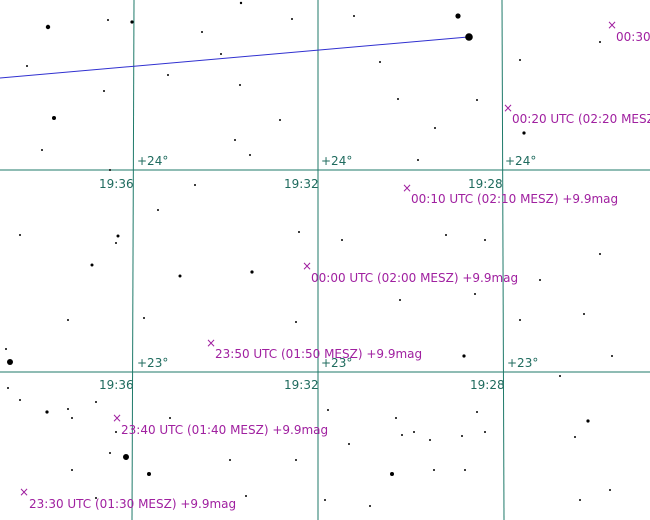 The height and width of the screenshot is (520, 650). I want to click on dec-label-upper-1: +24°, so click(152, 161).